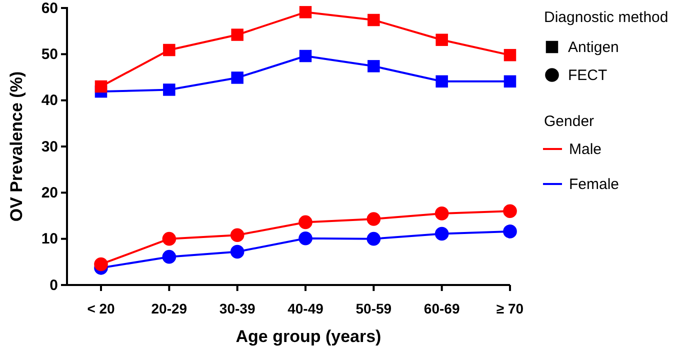 The width and height of the screenshot is (682, 353). Describe the element at coordinates (49, 193) in the screenshot. I see `y-tick-label: 20` at that location.